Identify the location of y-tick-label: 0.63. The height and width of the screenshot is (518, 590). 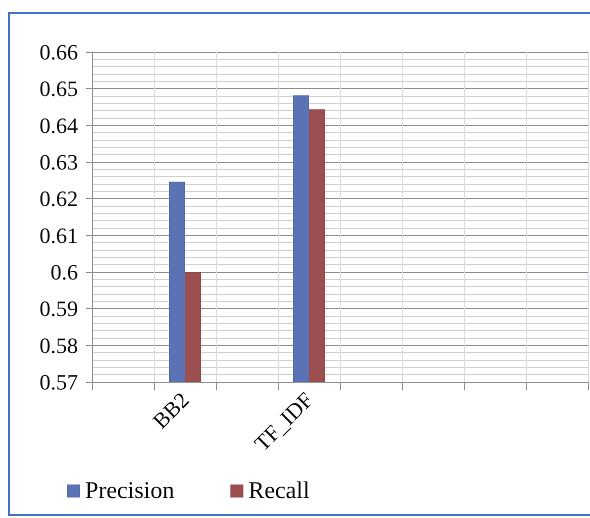
(59, 162).